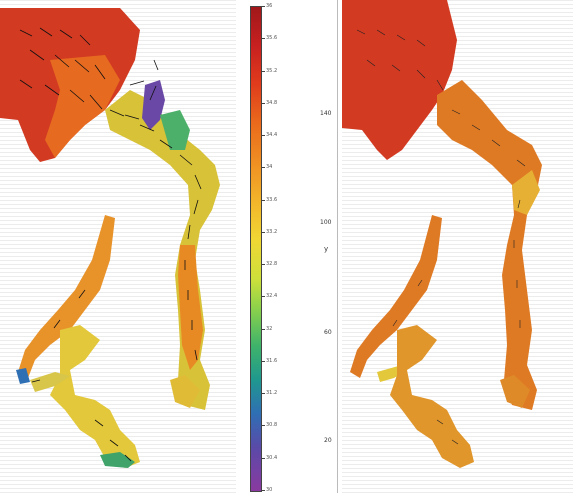  What do you see at coordinates (95, 396) in the screenshot?
I see `left-south-basin` at bounding box center [95, 396].